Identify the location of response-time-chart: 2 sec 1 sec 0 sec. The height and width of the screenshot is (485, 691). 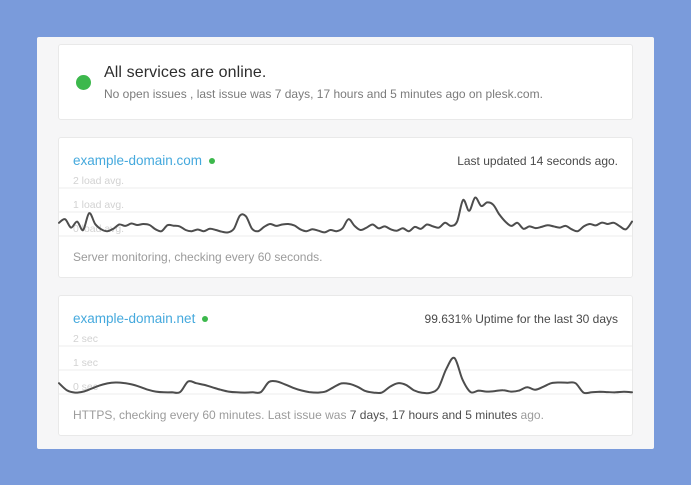
(345, 366).